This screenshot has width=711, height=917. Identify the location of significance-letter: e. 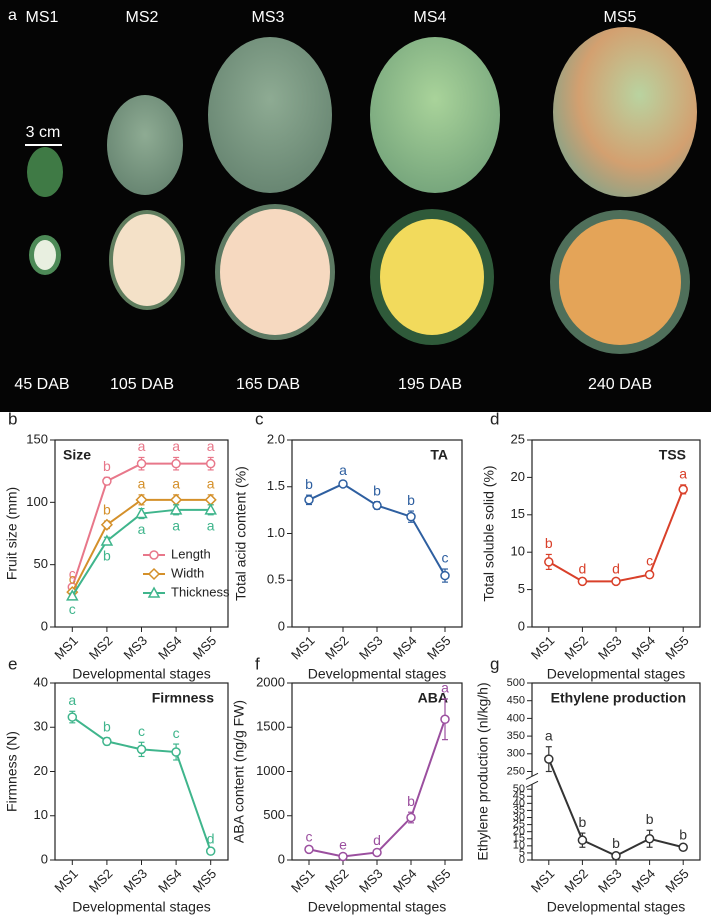
(343, 844).